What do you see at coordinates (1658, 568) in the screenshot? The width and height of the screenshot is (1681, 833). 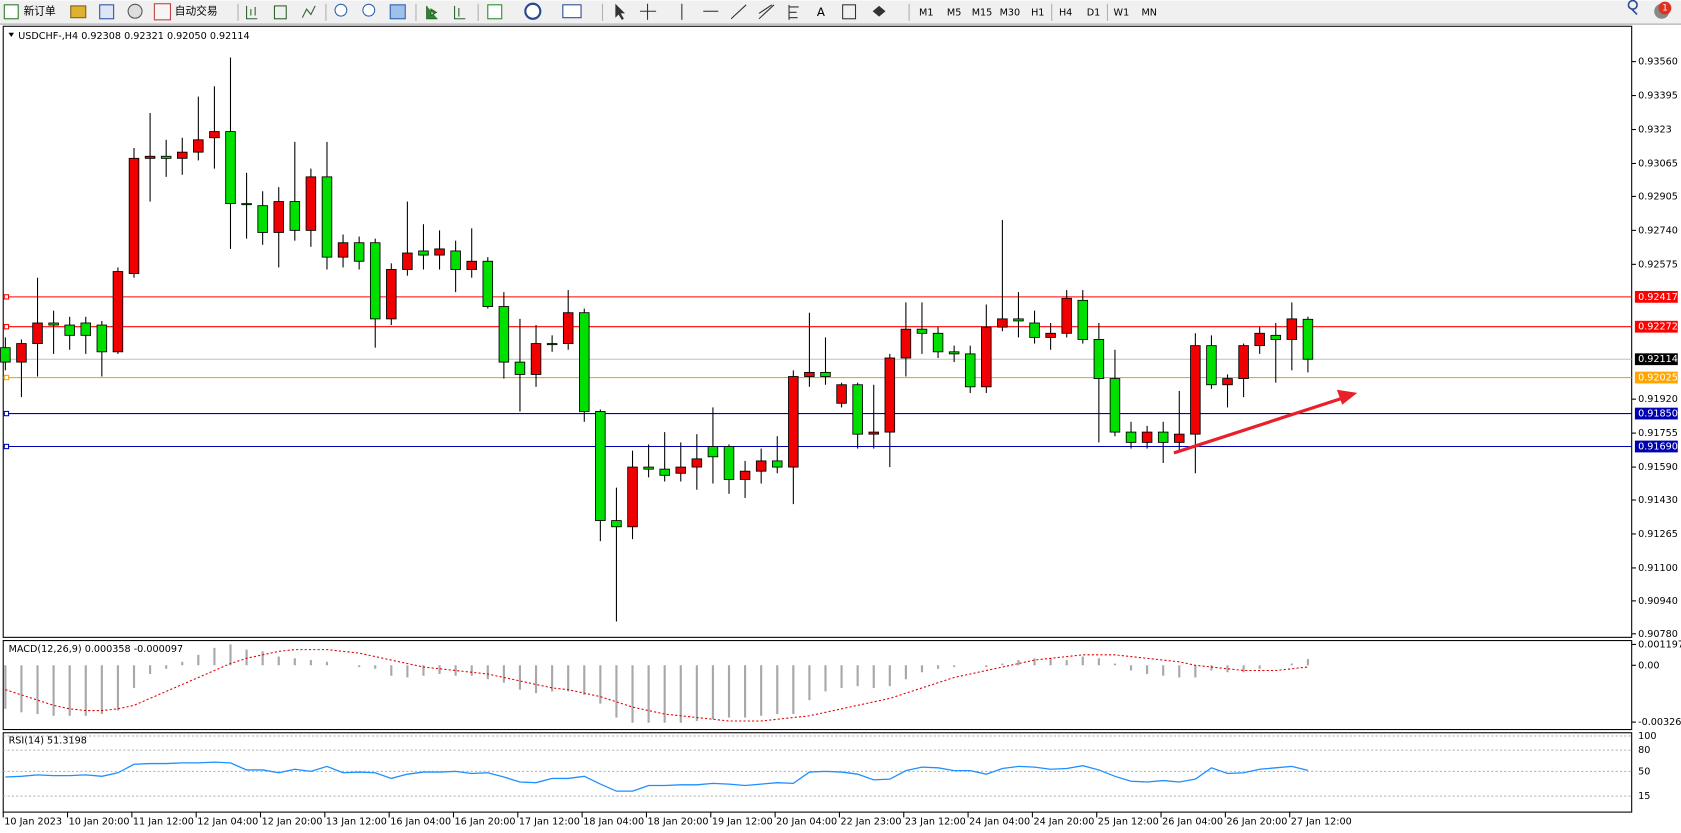 I see `y-tick-label: 0.91100` at bounding box center [1658, 568].